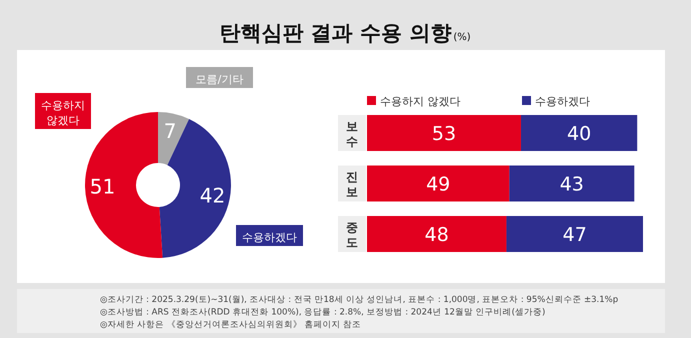  What do you see at coordinates (213, 195) in the screenshot?
I see `data-label: 42` at bounding box center [213, 195].